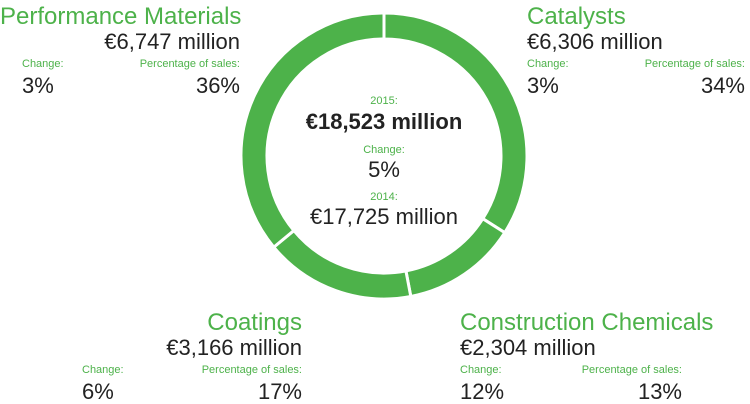  What do you see at coordinates (528, 347) in the screenshot?
I see `segment-sales: €2,304 million` at bounding box center [528, 347].